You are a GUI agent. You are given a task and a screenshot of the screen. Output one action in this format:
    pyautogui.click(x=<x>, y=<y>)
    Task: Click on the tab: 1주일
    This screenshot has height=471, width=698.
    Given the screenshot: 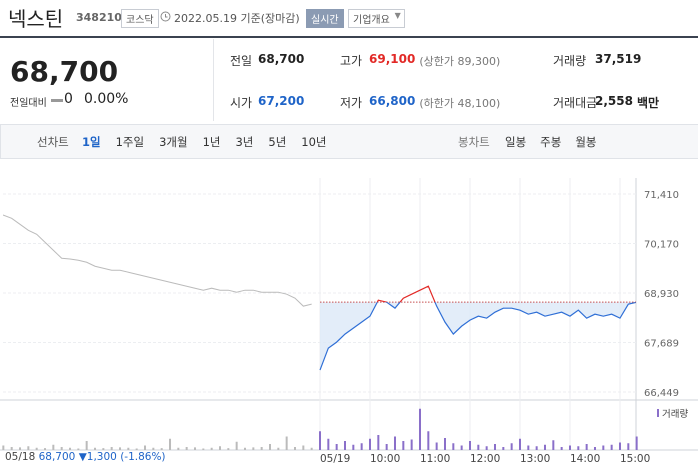 What is the action you would take?
    pyautogui.click(x=130, y=142)
    